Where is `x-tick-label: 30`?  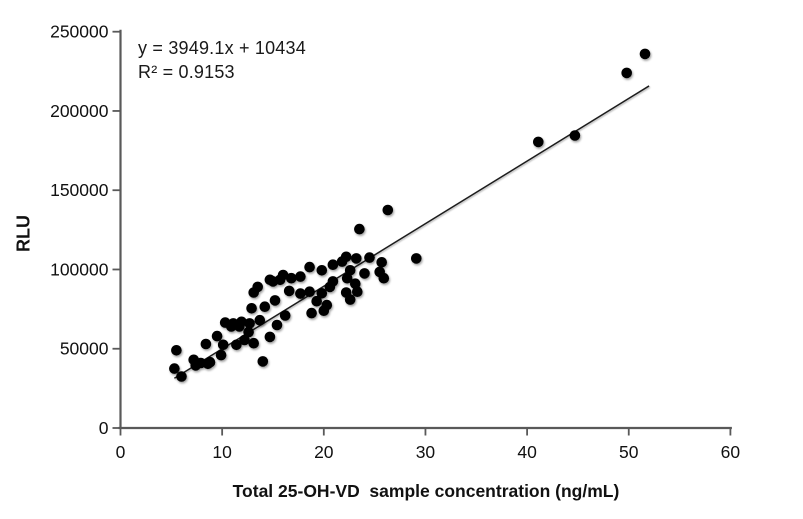 x-tick-label: 30 is located at coordinates (426, 452).